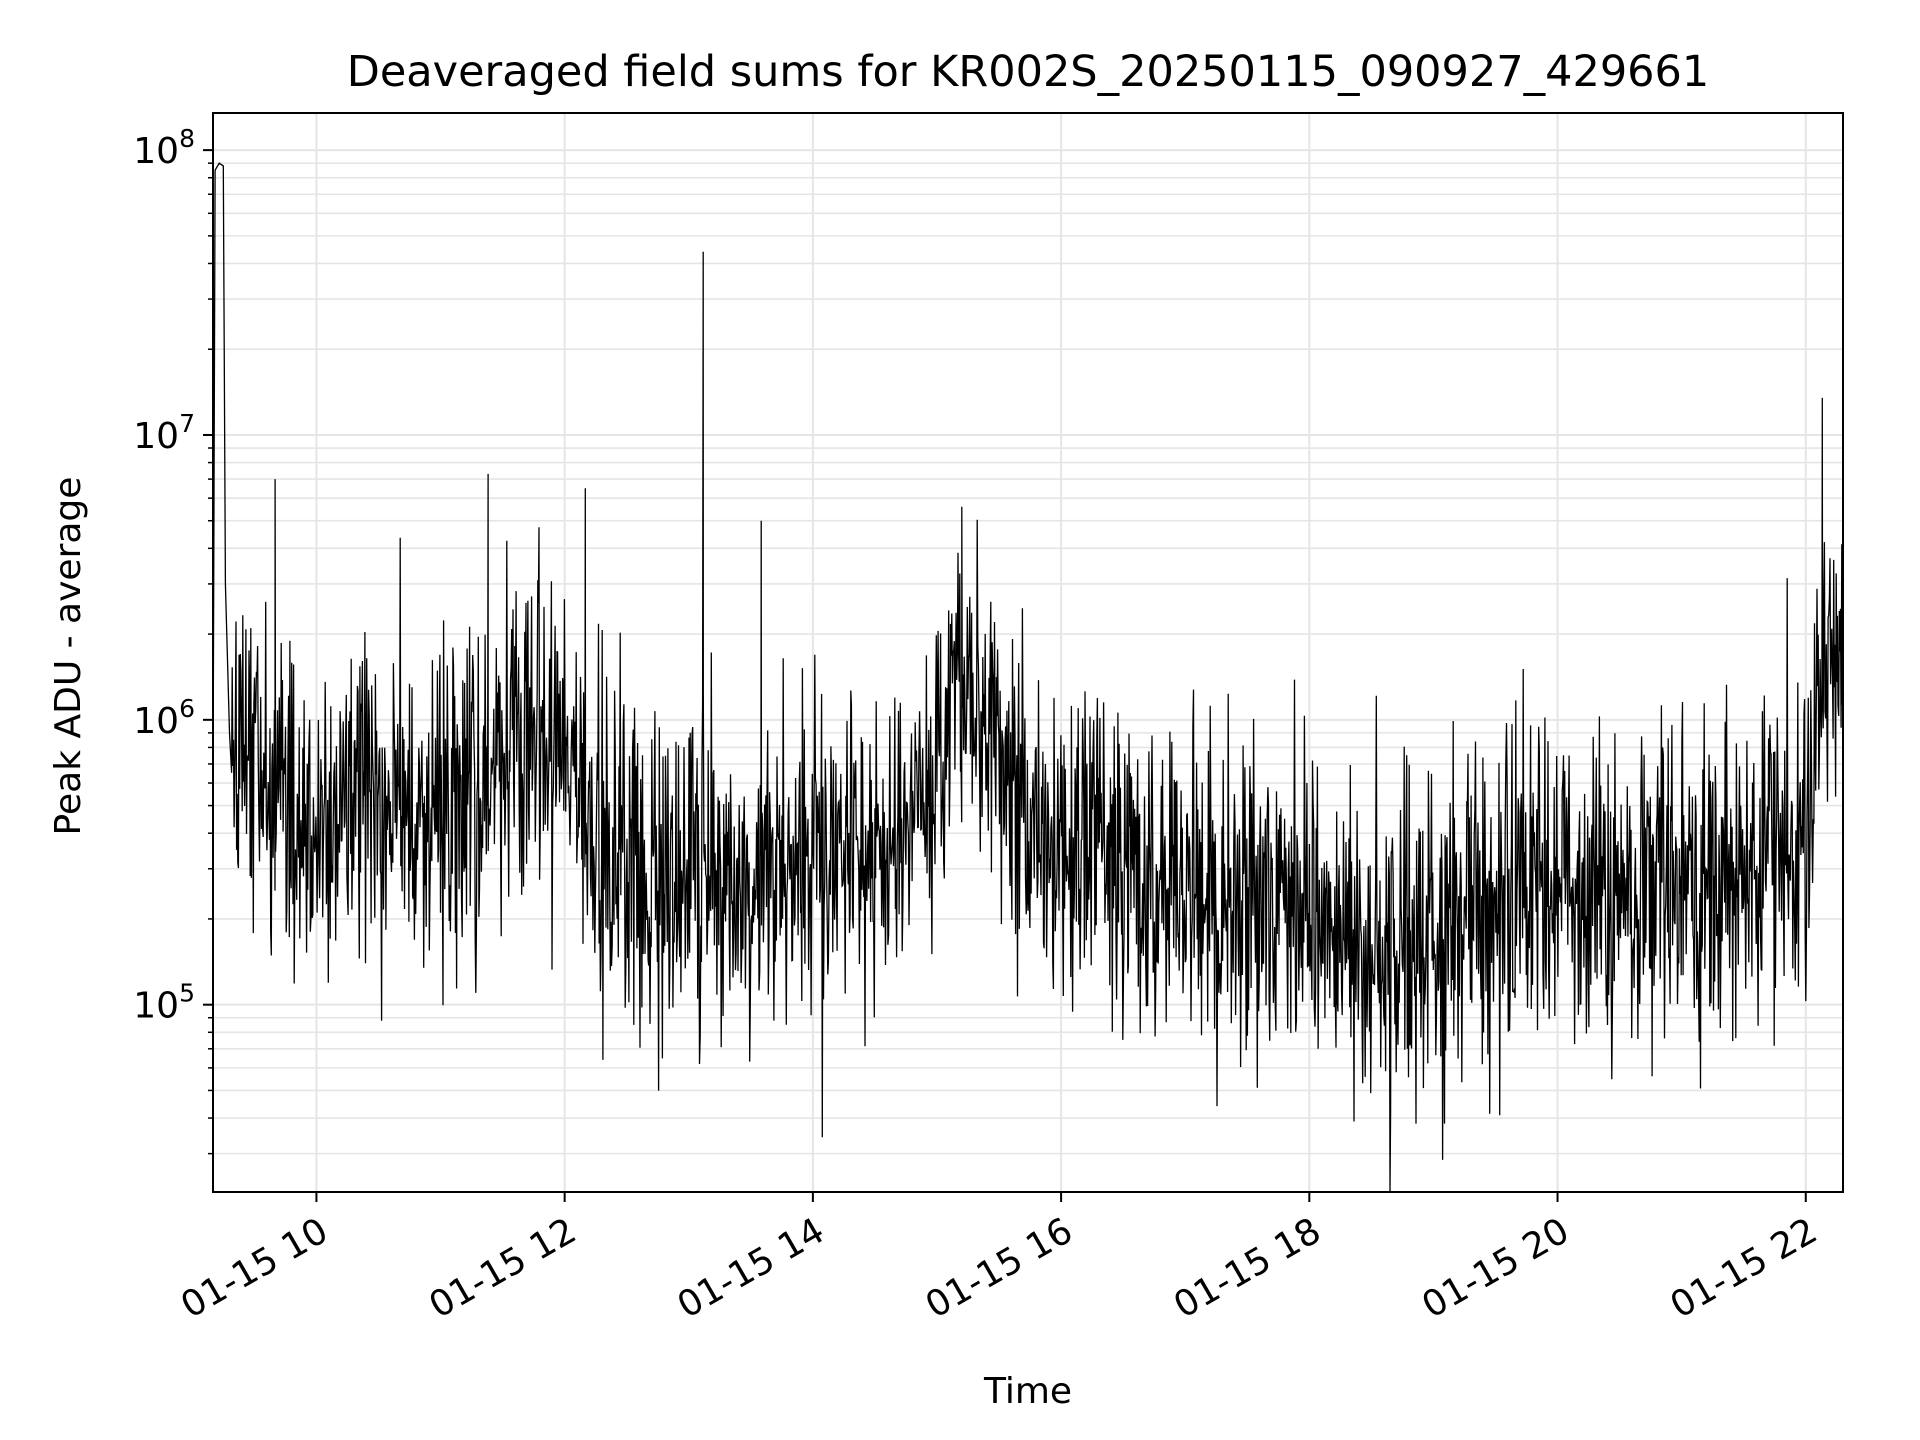 Image resolution: width=1920 pixels, height=1440 pixels. I want to click on y-axis: 10⁵ 10⁶ 10⁷ 10⁸, so click(173, 639).